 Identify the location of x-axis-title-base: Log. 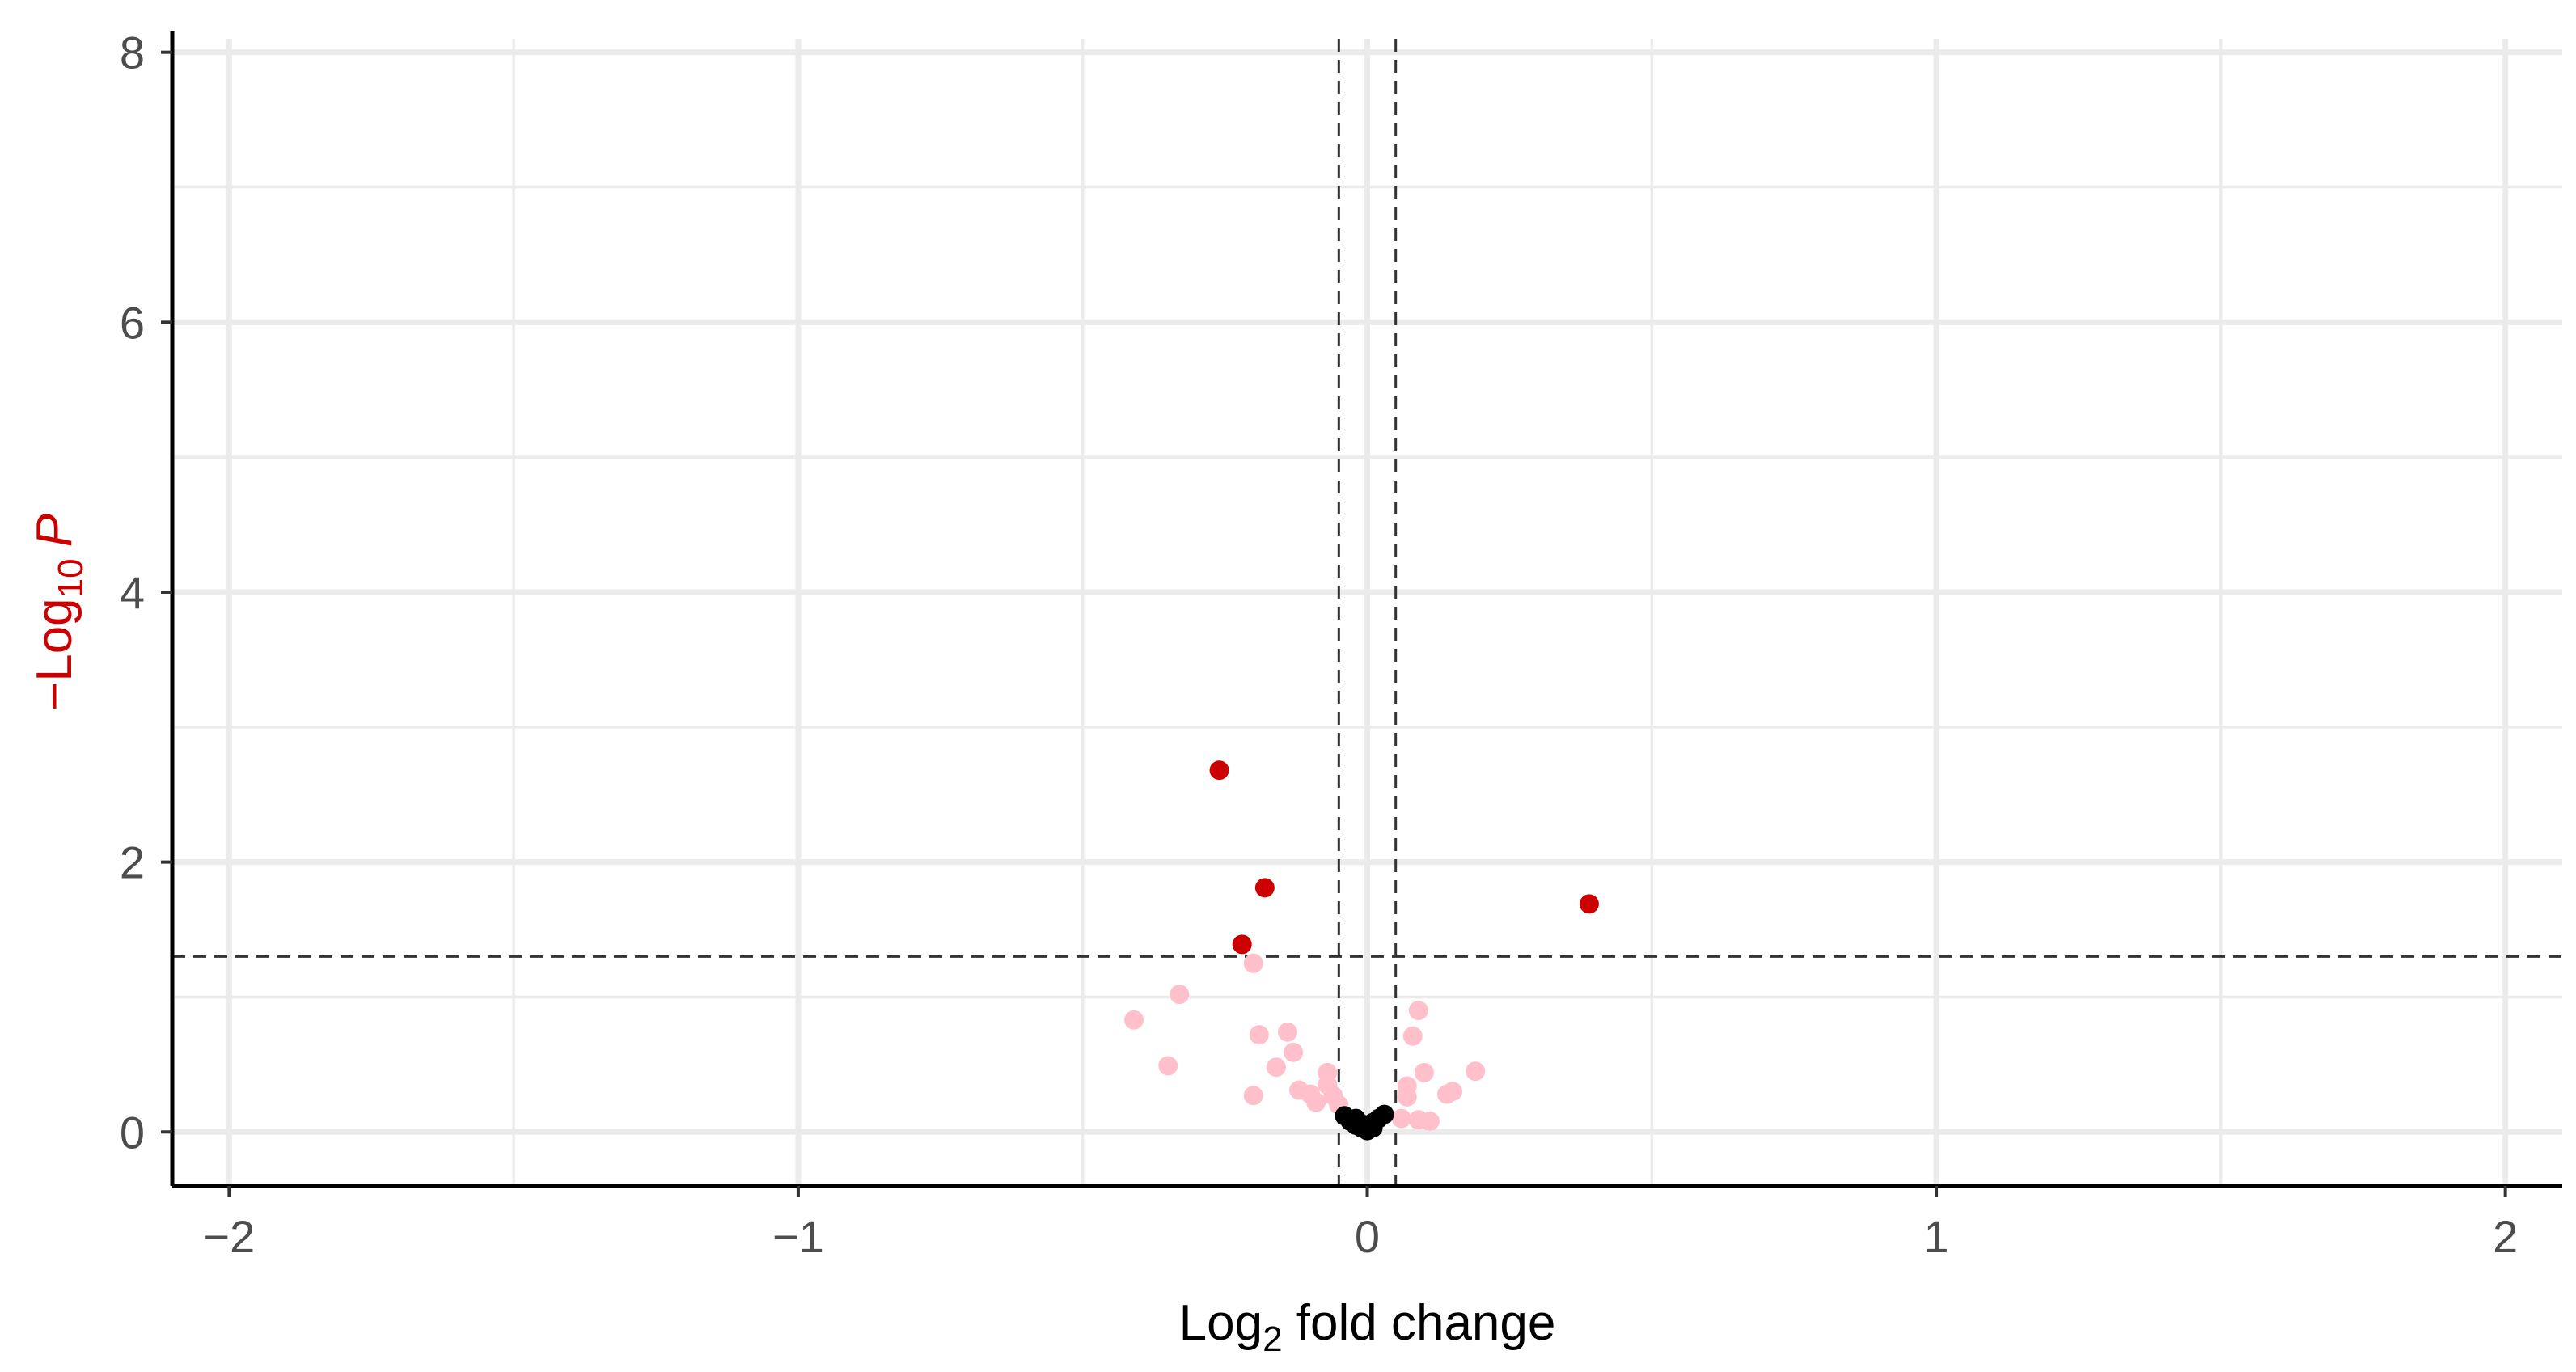
(1221, 1323).